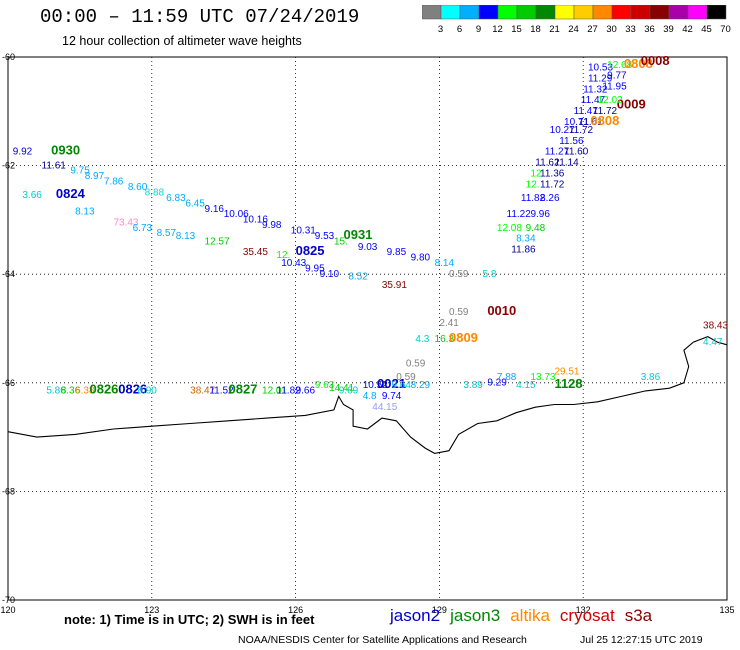 This screenshot has height=650, width=740. What do you see at coordinates (547, 163) in the screenshot?
I see `wave-height-label: 11.62` at bounding box center [547, 163].